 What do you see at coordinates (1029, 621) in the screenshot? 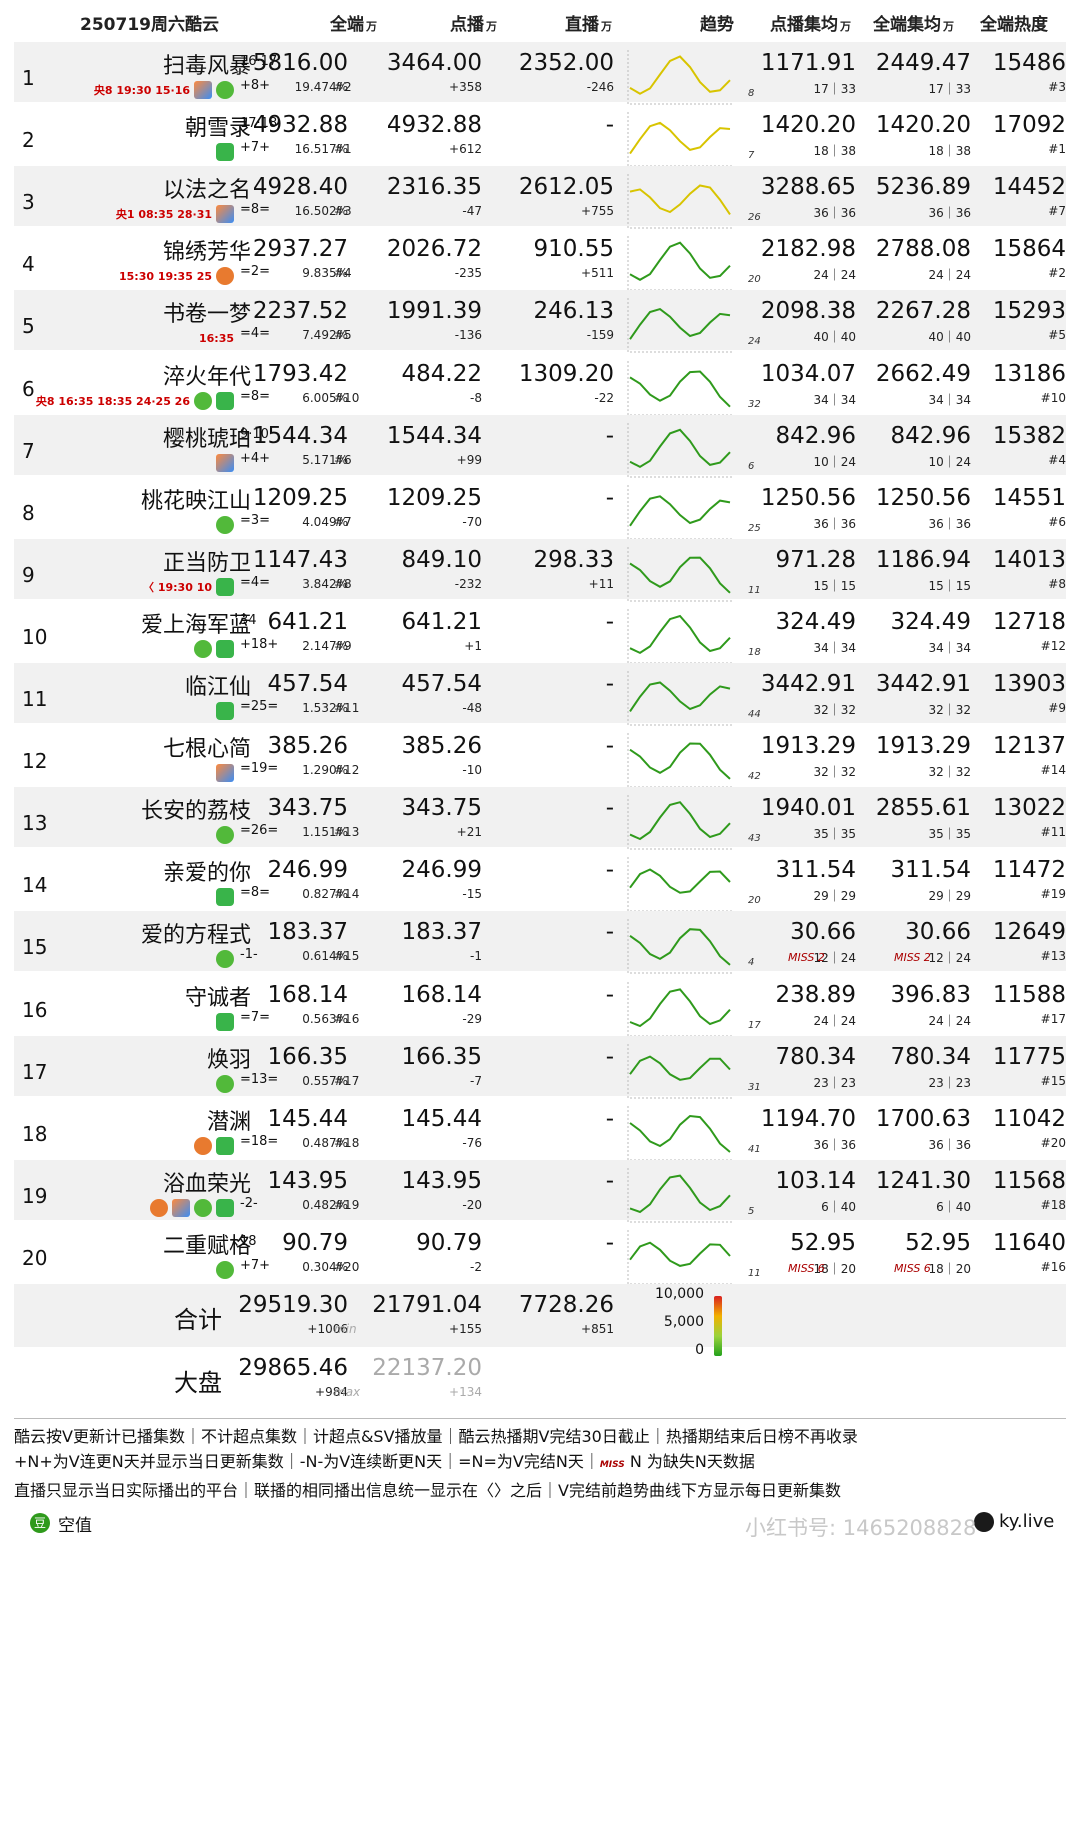
I see `heat-value: 12718` at bounding box center [1029, 621].